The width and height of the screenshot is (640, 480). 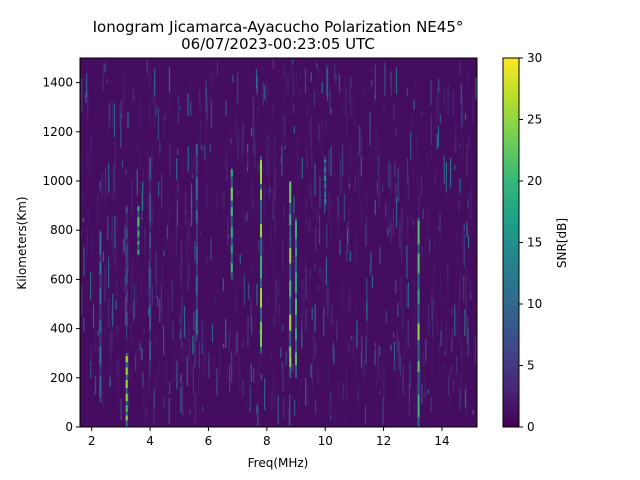 What do you see at coordinates (150, 441) in the screenshot?
I see `x-tick-label: 4` at bounding box center [150, 441].